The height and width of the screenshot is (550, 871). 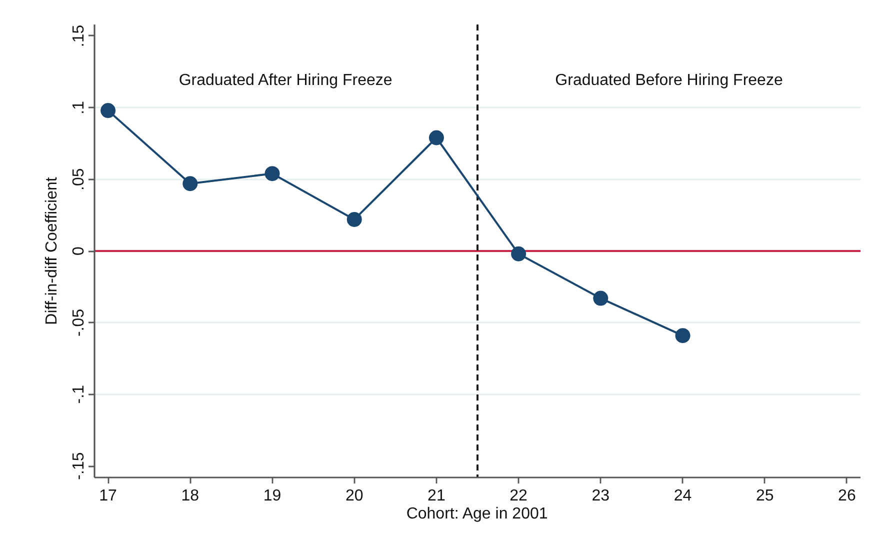 What do you see at coordinates (79, 179) in the screenshot?
I see `y-tick-label: .05` at bounding box center [79, 179].